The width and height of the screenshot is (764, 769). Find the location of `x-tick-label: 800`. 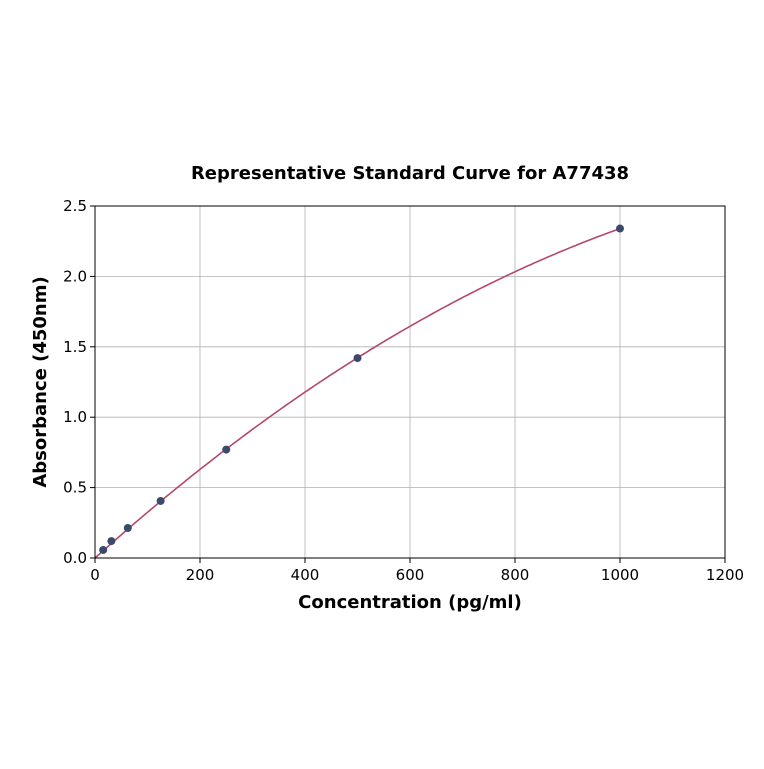

x-tick-label: 800 is located at coordinates (515, 575).